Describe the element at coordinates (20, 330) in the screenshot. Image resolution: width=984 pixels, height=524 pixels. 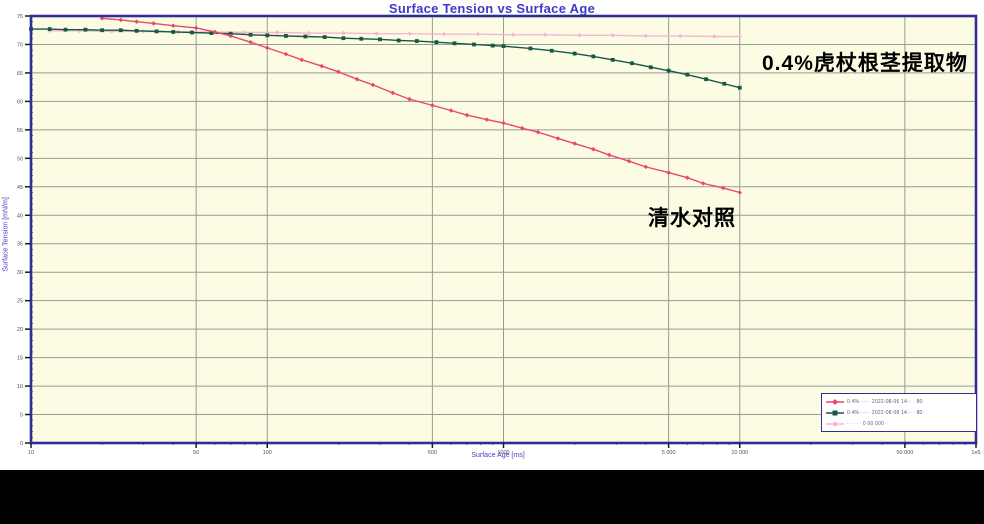
I see `y-tick-label: 20` at that location.